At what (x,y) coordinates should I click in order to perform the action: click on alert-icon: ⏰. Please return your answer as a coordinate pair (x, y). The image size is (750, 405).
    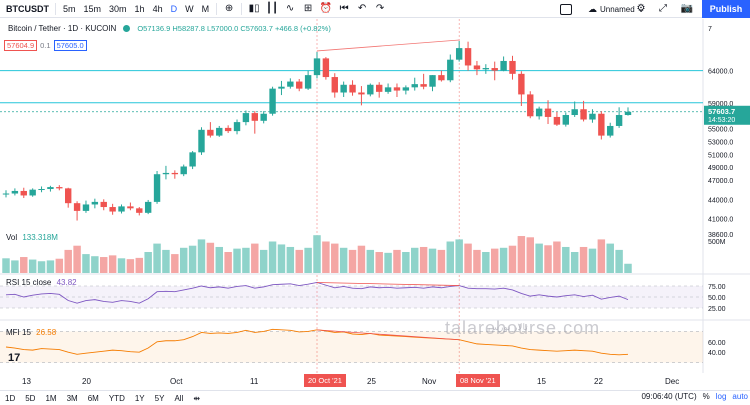
    Looking at the image, I should click on (326, 8).